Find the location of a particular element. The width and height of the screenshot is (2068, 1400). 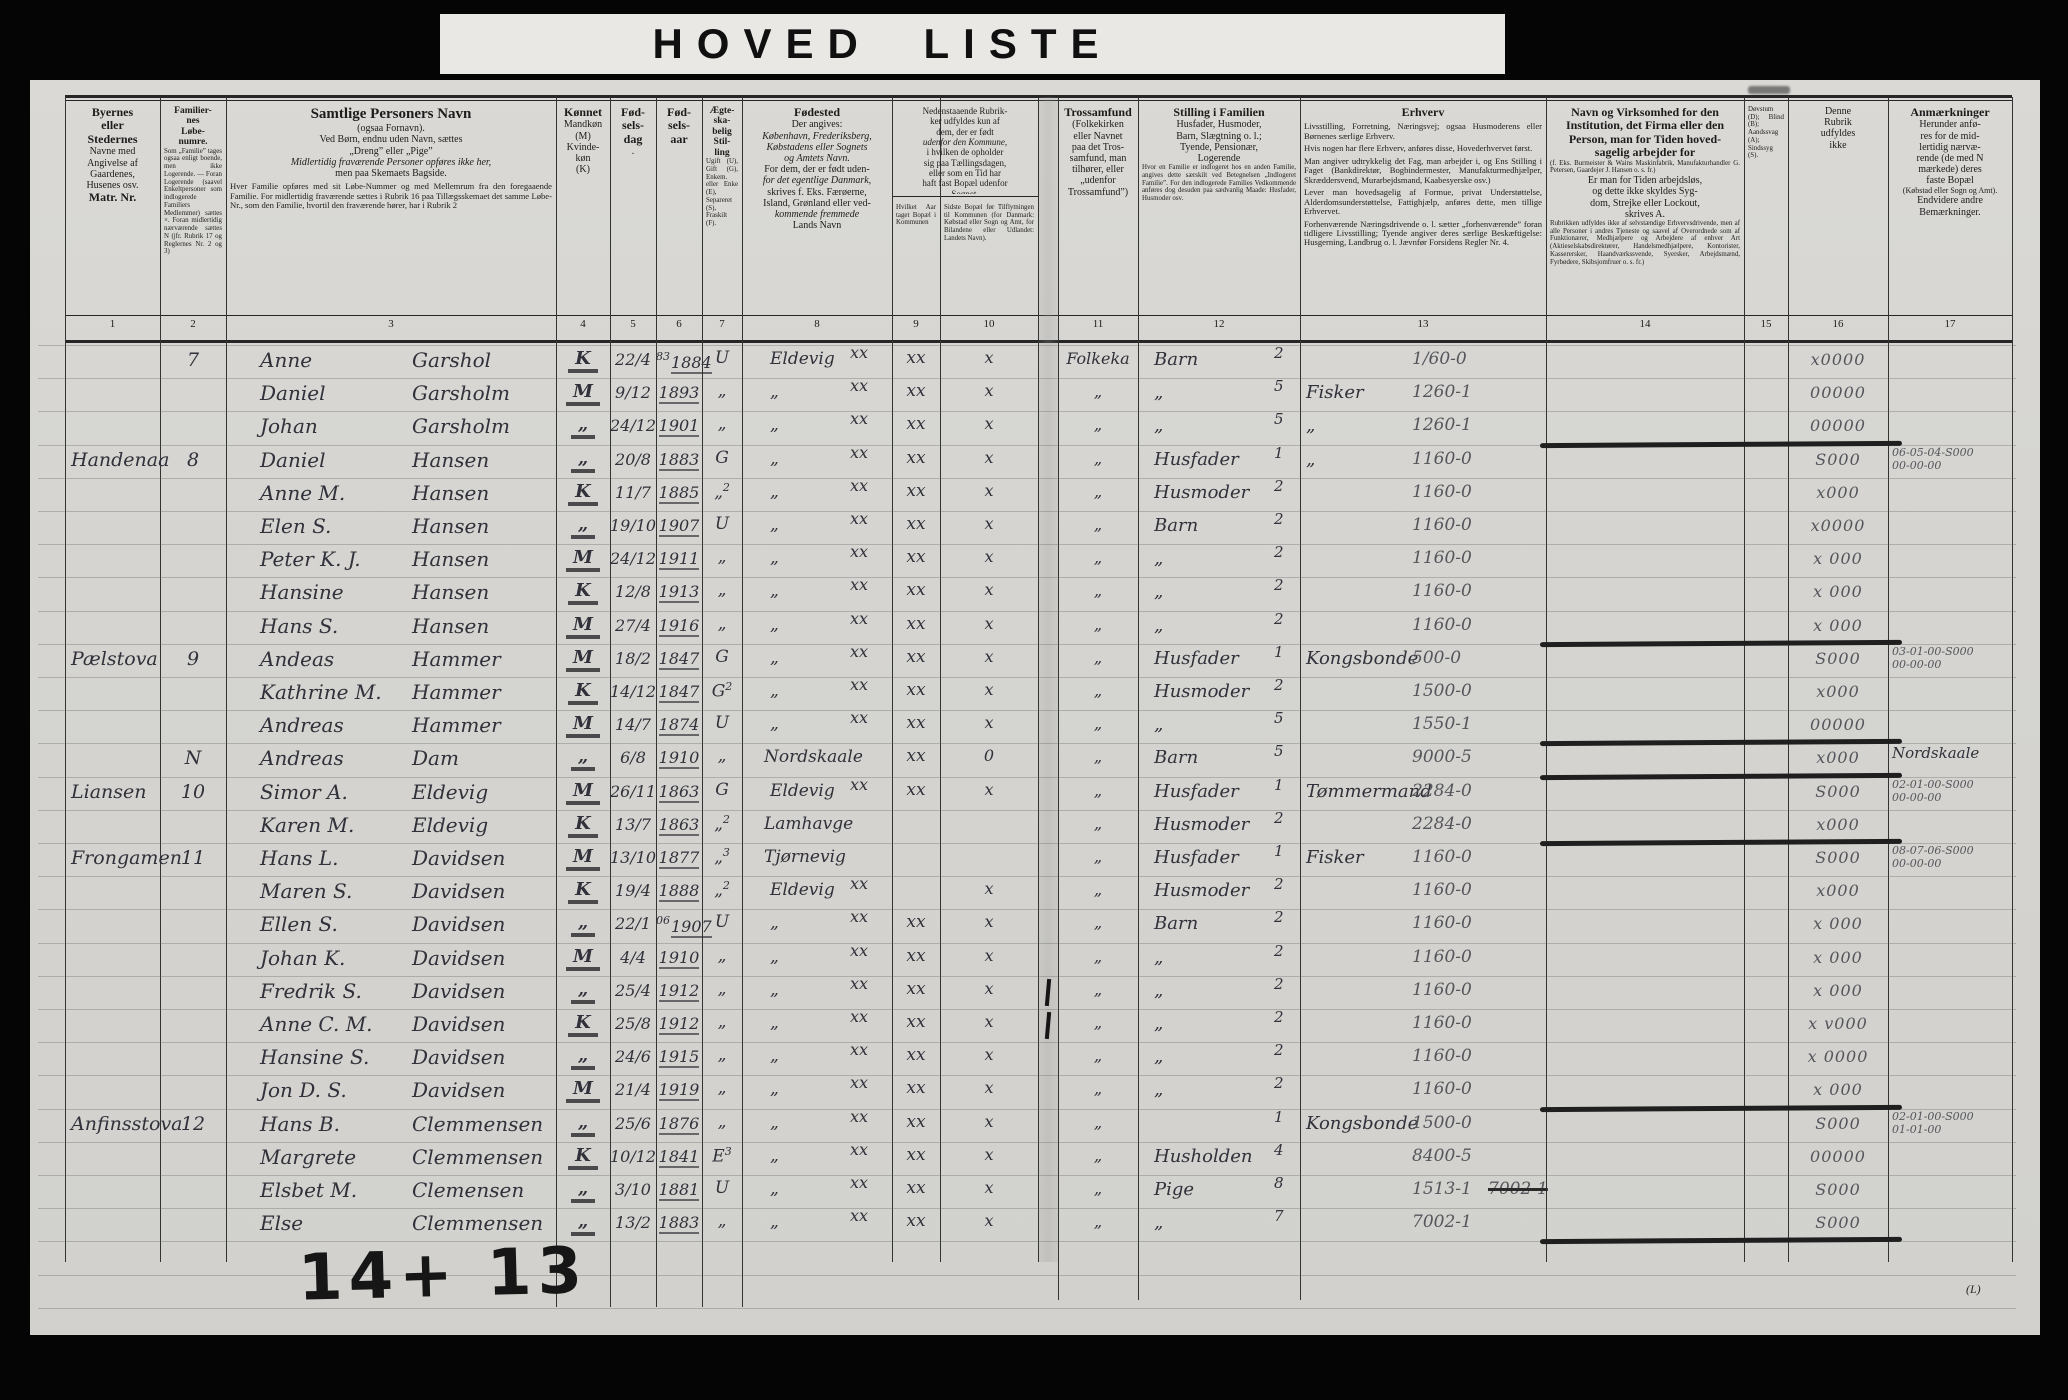

header-text: og Amtets Navn. is located at coordinates (817, 158).